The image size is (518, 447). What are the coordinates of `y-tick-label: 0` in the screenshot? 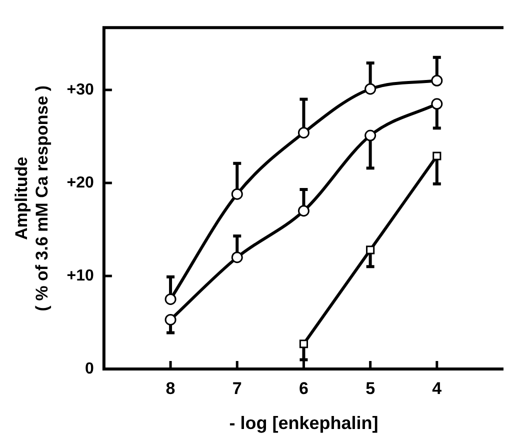 It's located at (89, 369).